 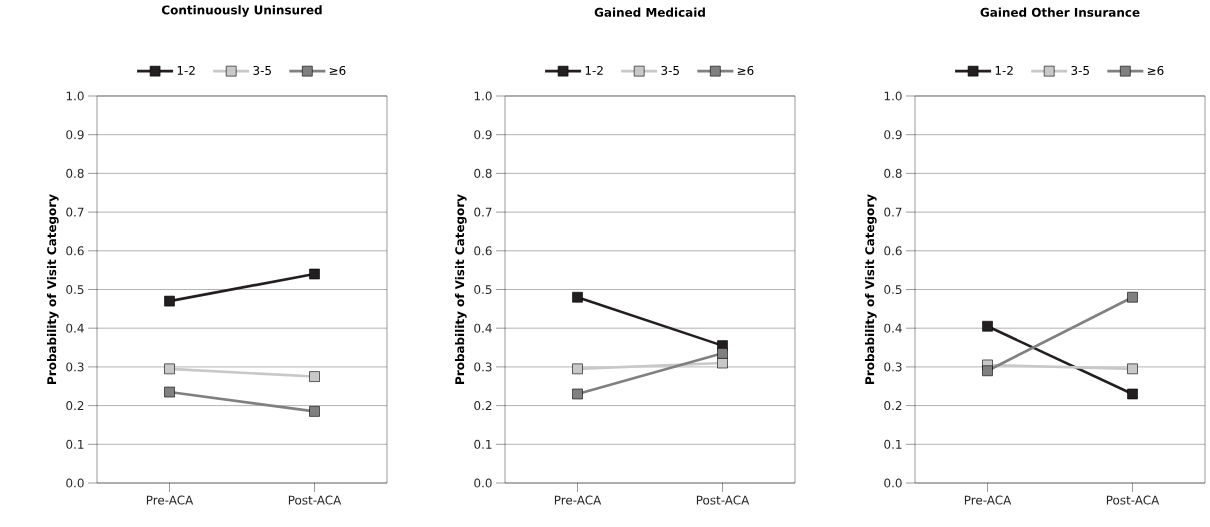 What do you see at coordinates (1060, 12) in the screenshot?
I see `chart-title: Gained Other Insurance` at bounding box center [1060, 12].